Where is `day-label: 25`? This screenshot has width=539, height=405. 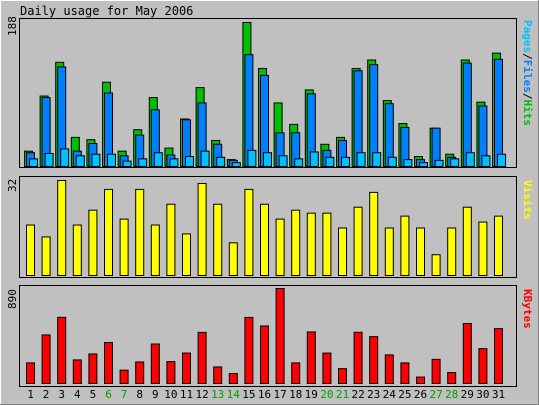 day-label: 25 is located at coordinates (404, 394).